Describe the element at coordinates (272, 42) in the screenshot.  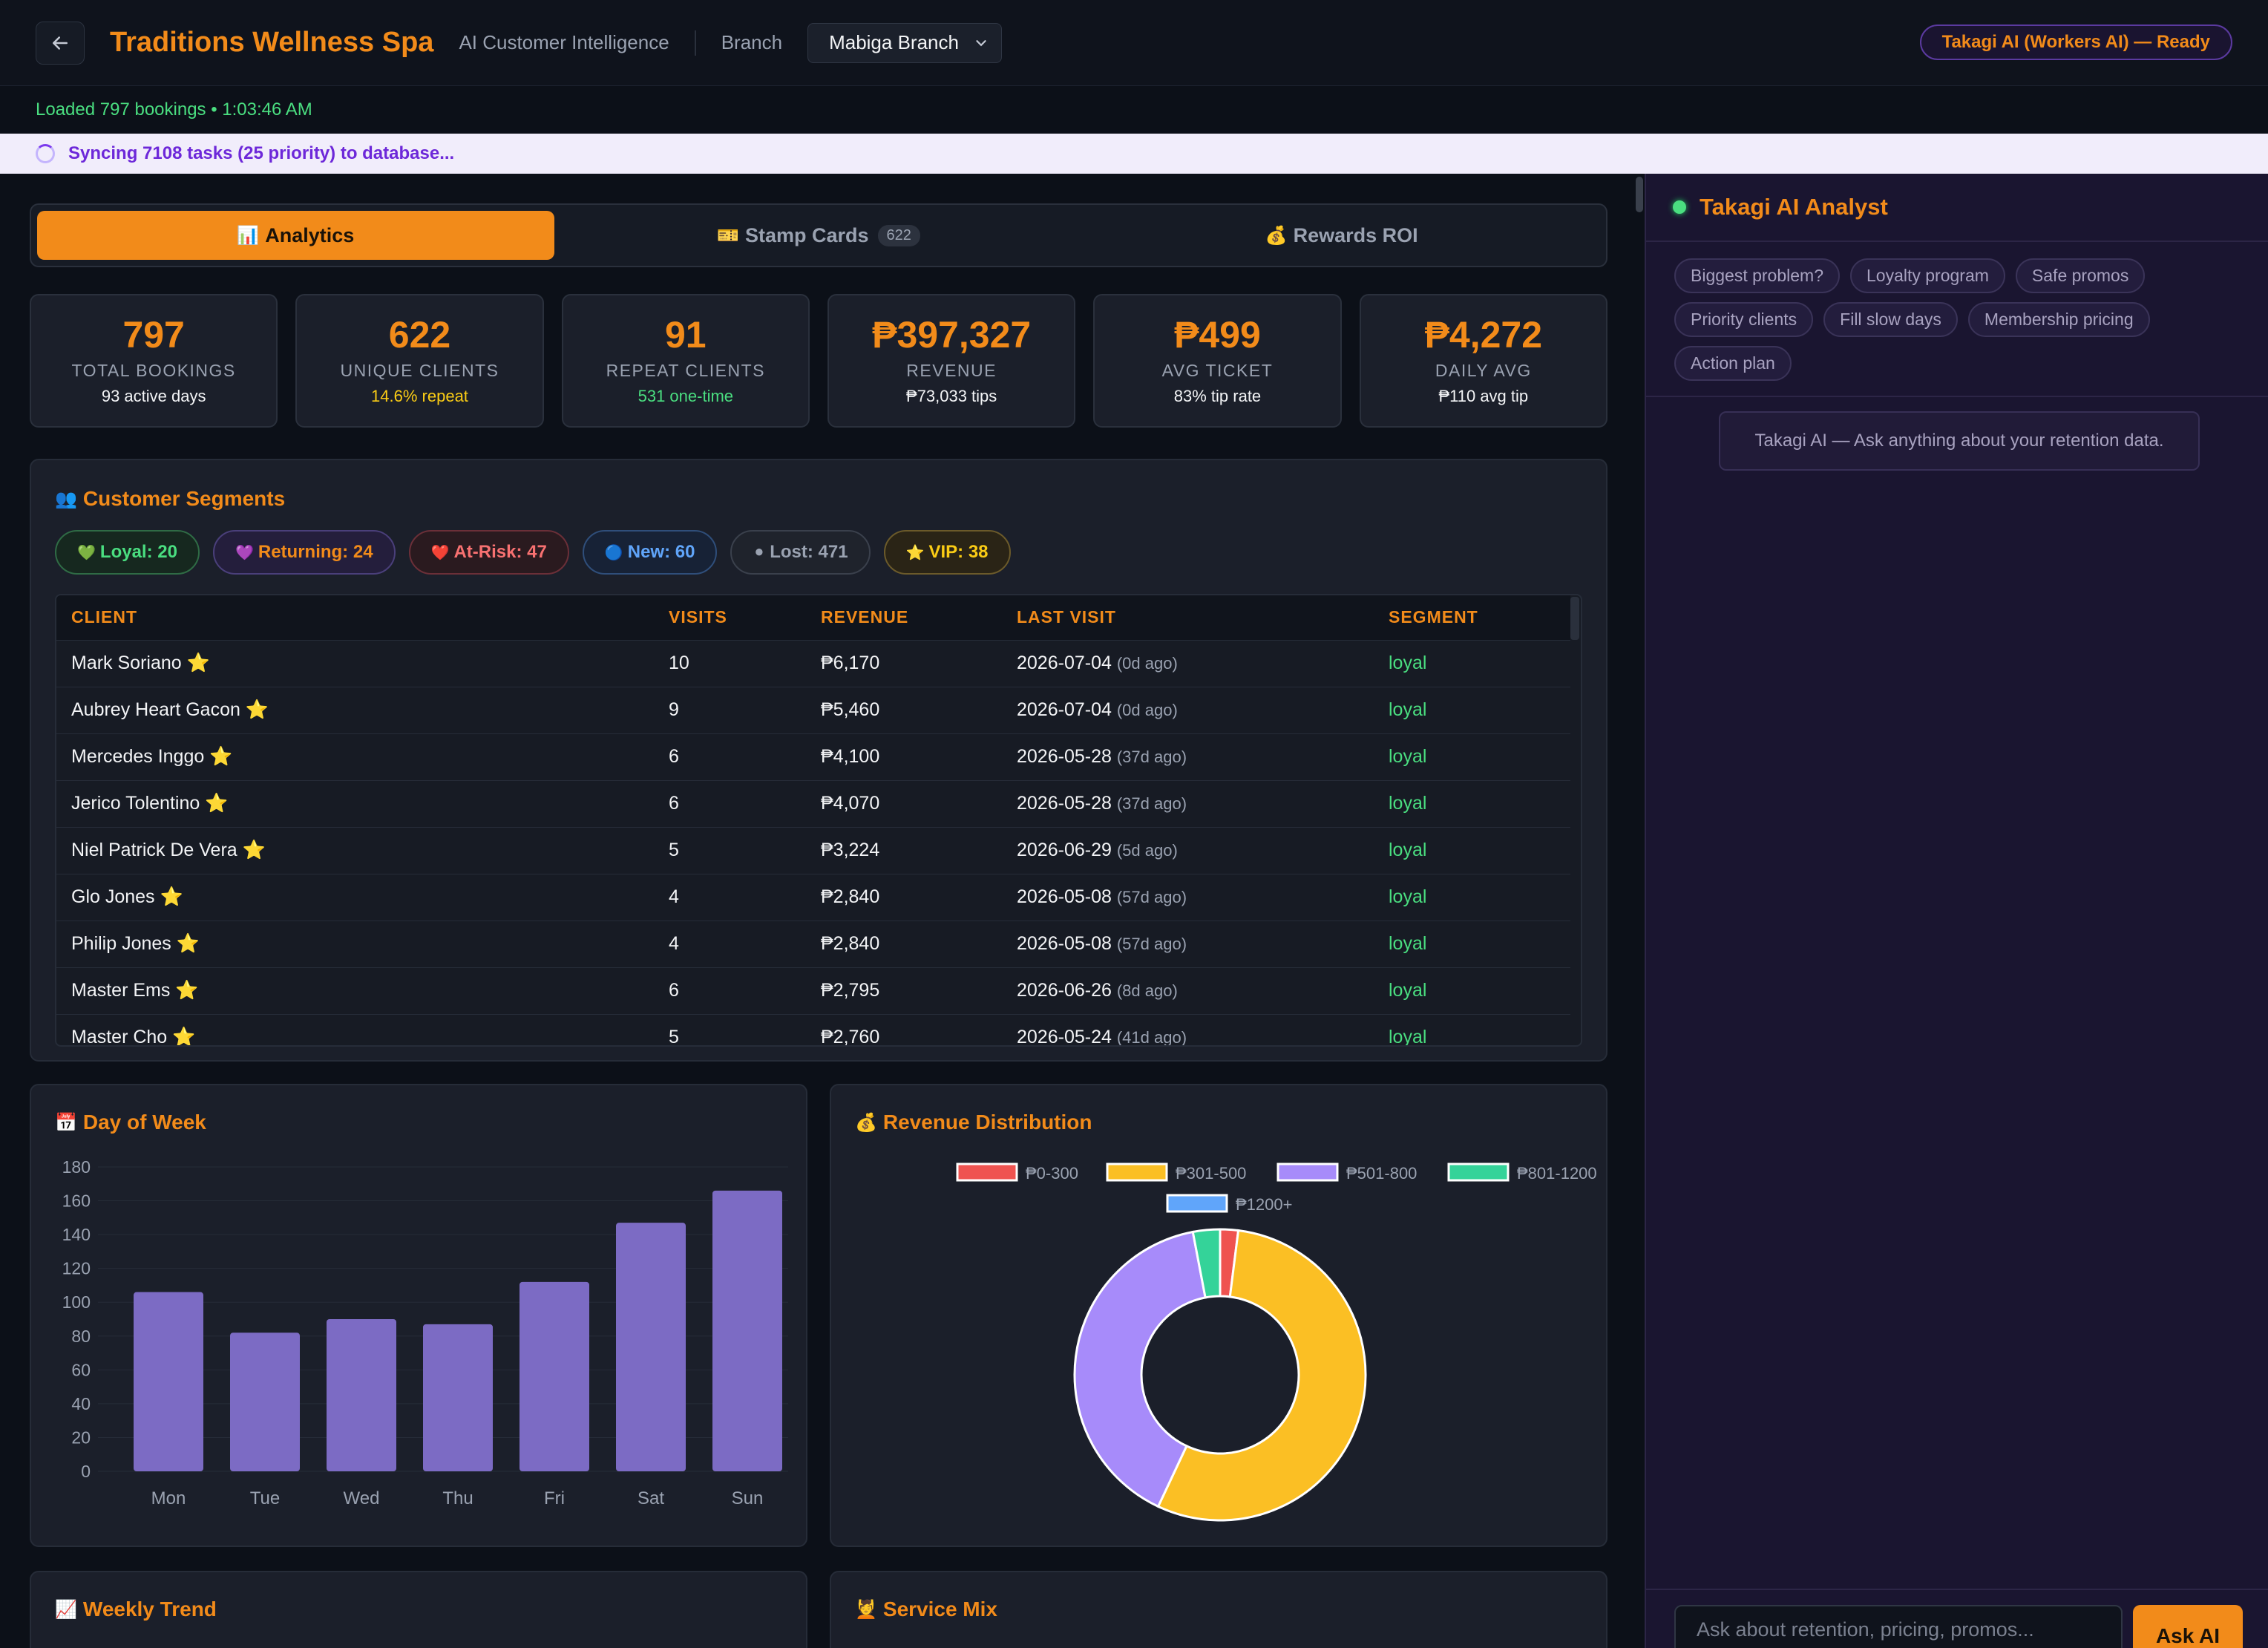
I see `app-title: Traditions Wellness Spa` at that location.